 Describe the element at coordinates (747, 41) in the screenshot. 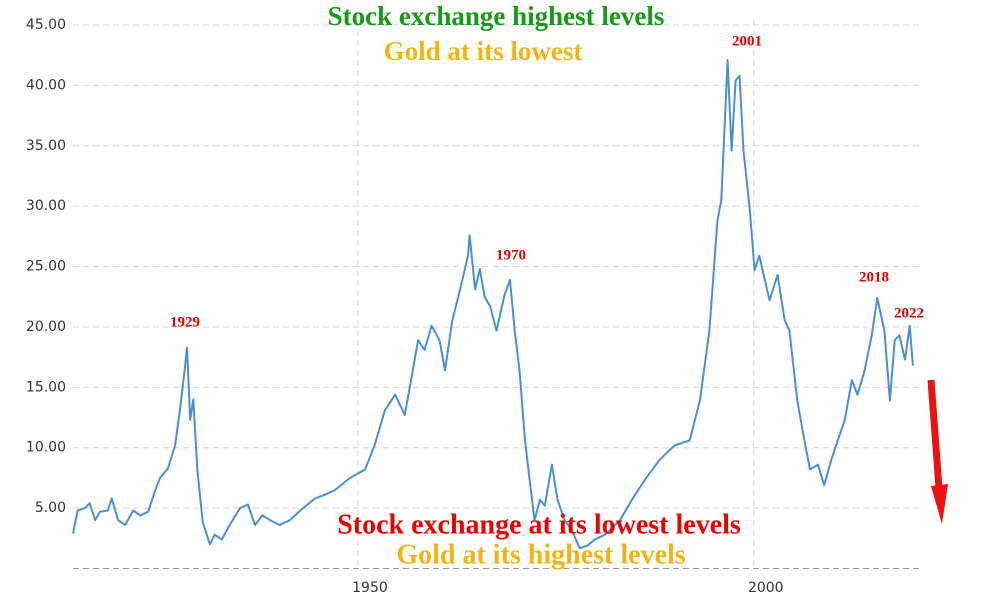

I see `annotation: 2001` at that location.